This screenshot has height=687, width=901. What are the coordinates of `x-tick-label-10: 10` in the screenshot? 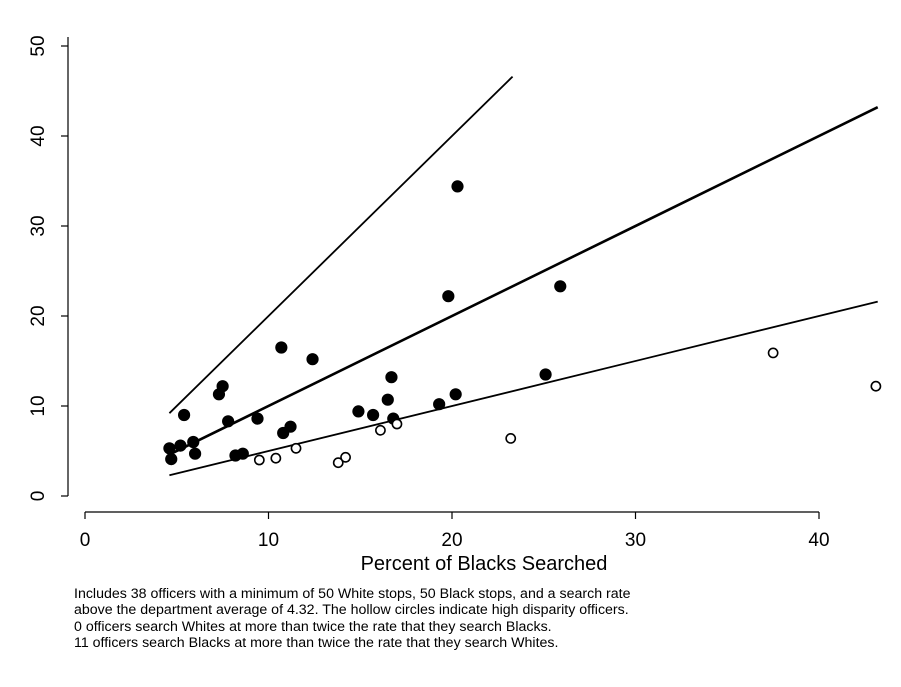 It's located at (268, 540).